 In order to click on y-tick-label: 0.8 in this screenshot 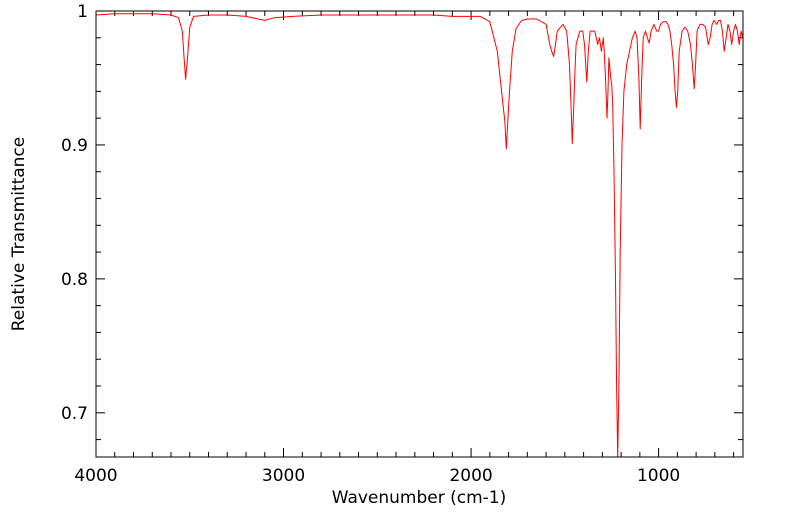, I will do `click(74, 280)`.